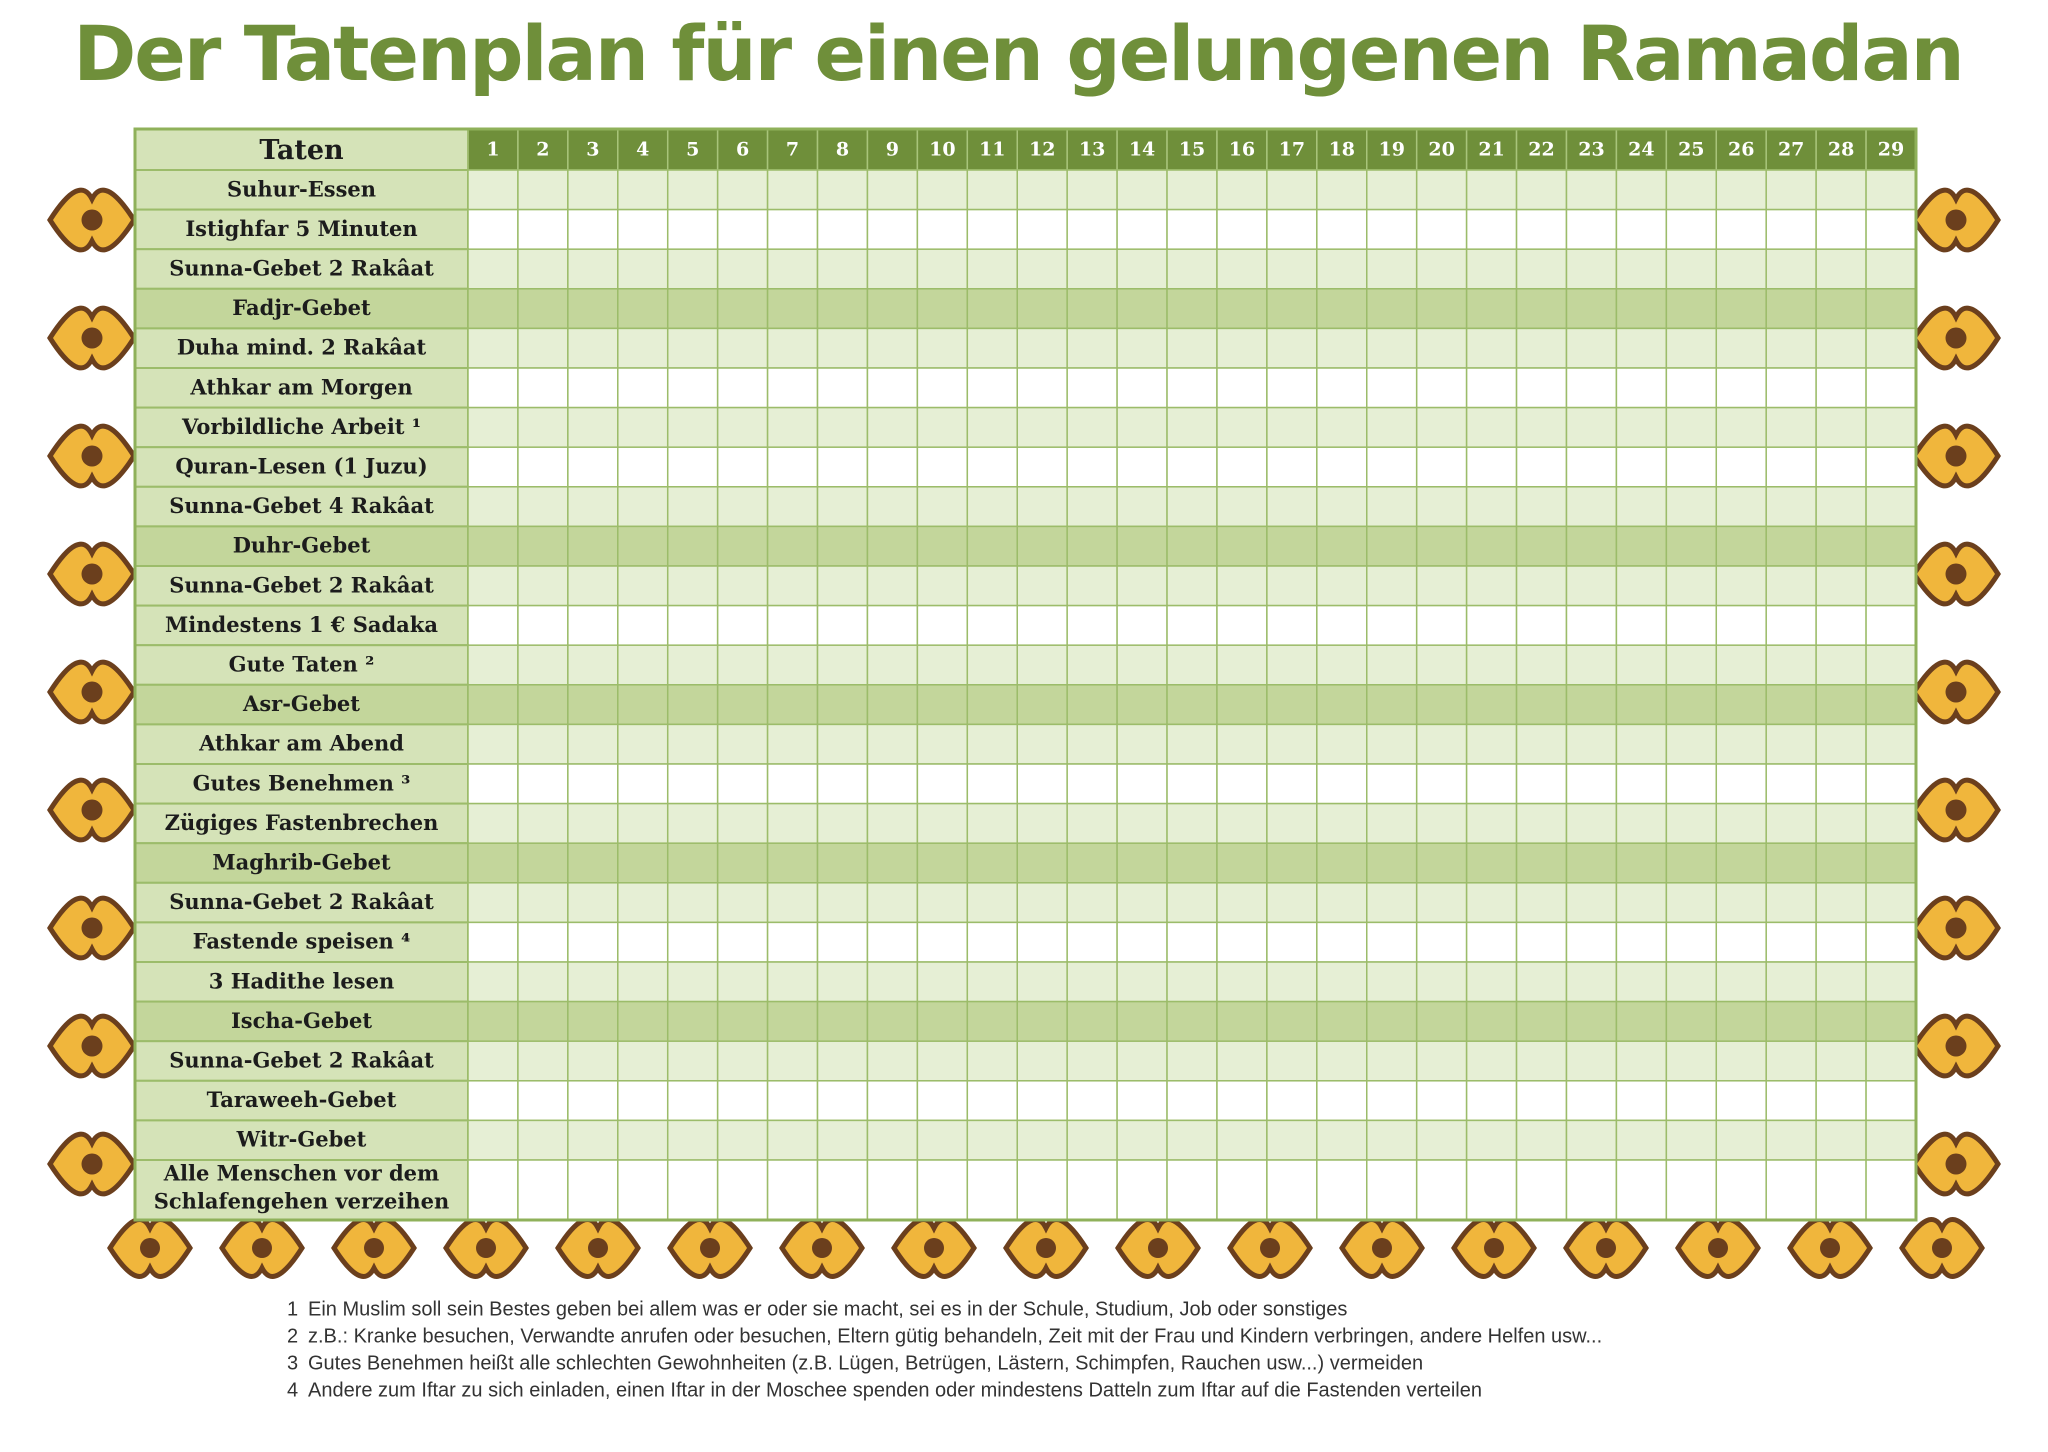 This screenshot has width=2048, height=1452. I want to click on row-label: Gutes Benehmen ³, so click(302, 782).